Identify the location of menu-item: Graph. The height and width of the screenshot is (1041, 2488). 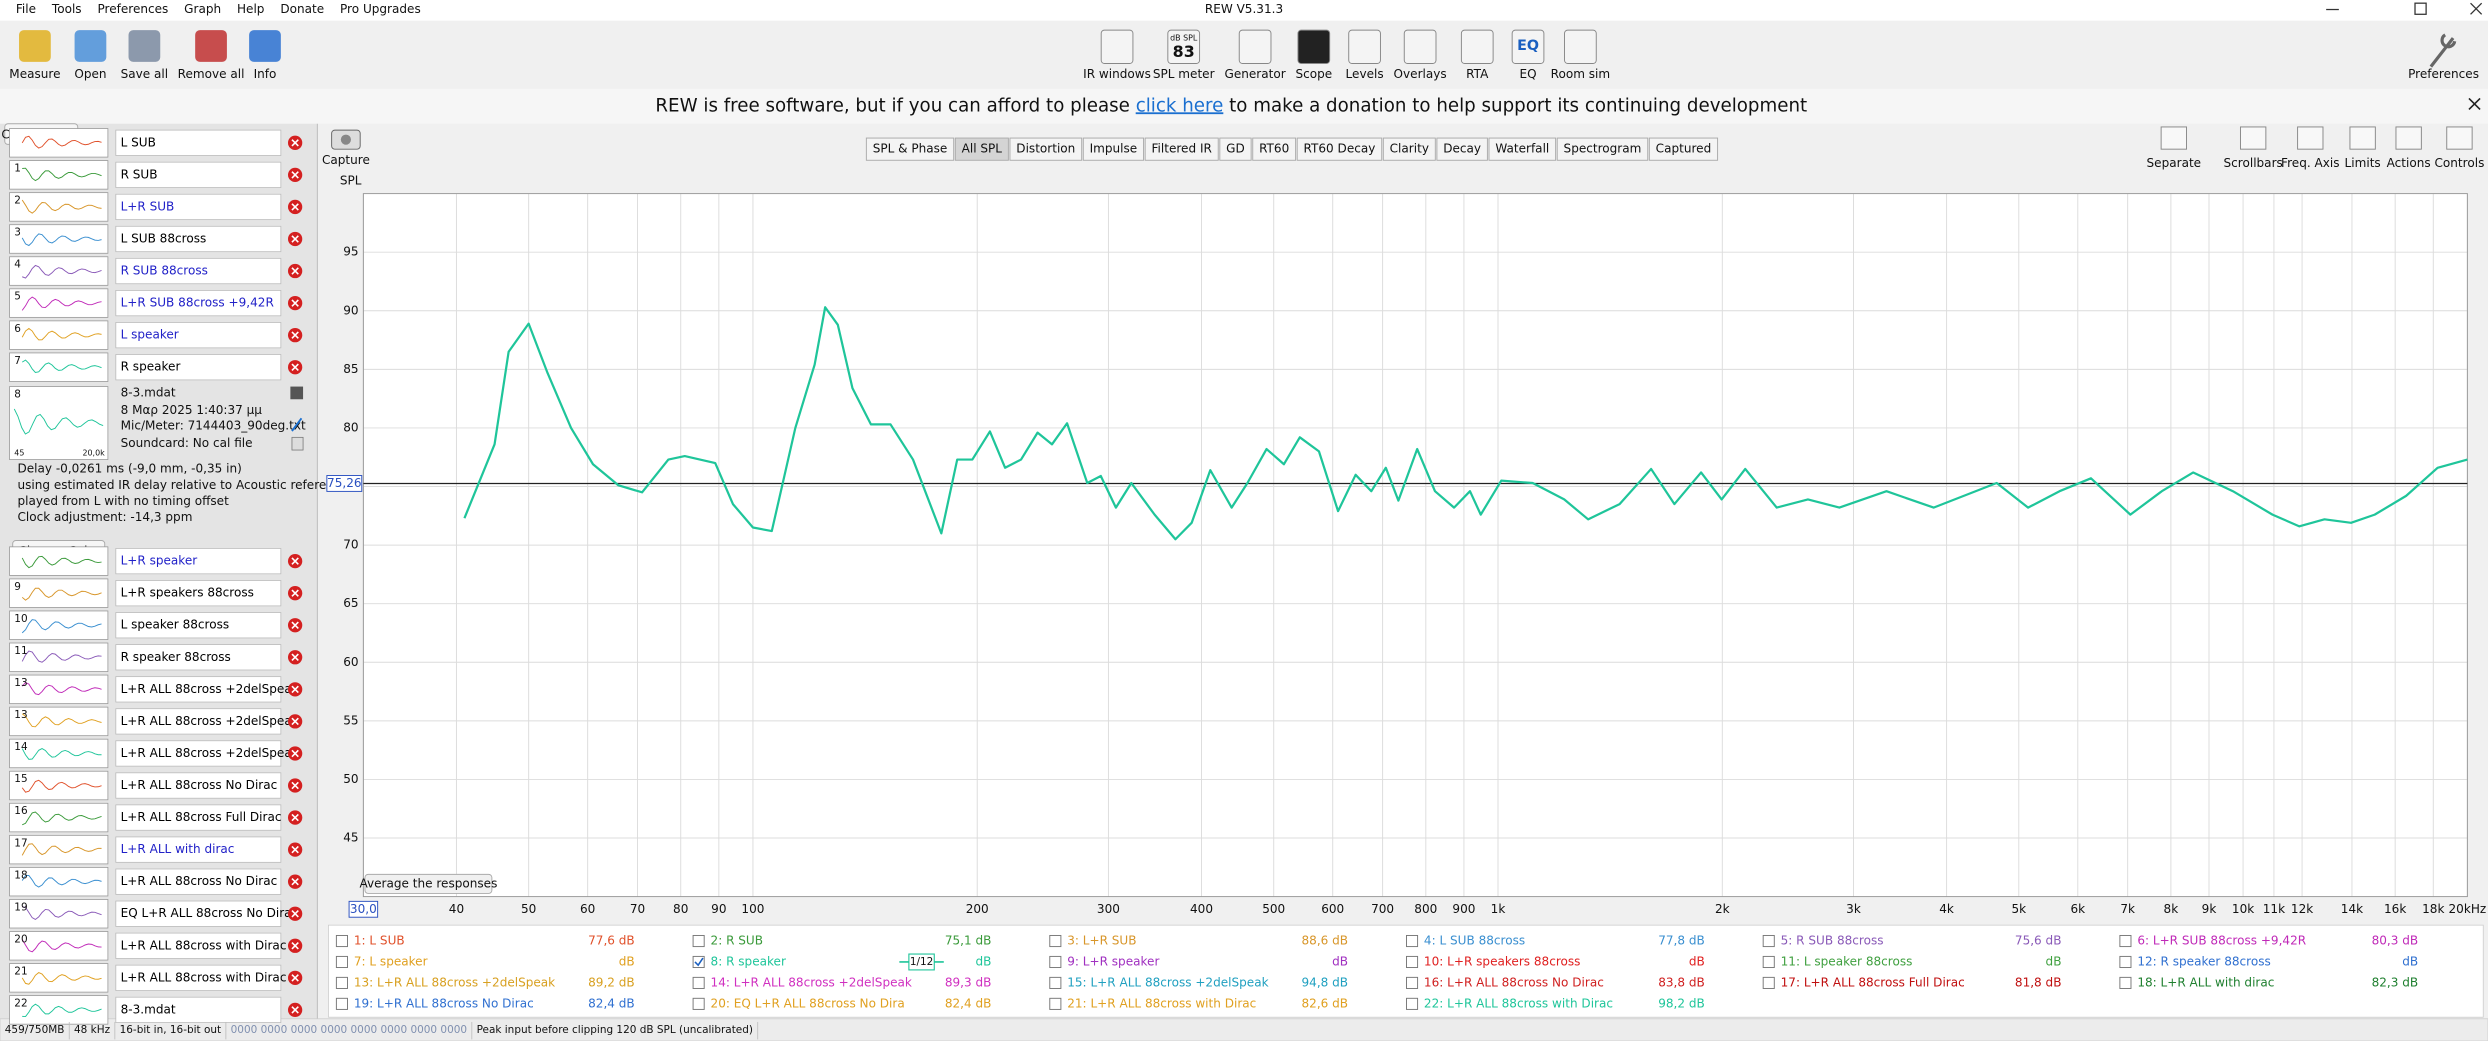
(202, 9).